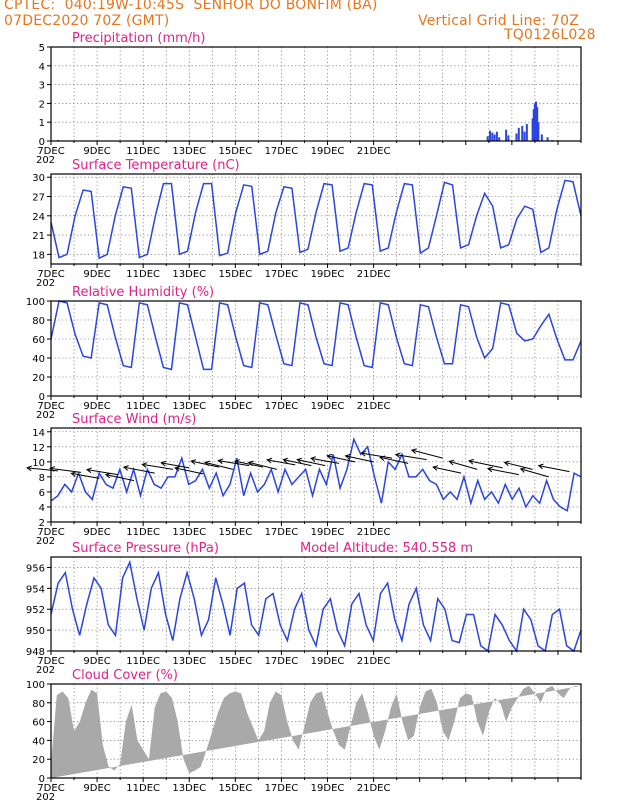  I want to click on y-tick-label: 20, so click(38, 378).